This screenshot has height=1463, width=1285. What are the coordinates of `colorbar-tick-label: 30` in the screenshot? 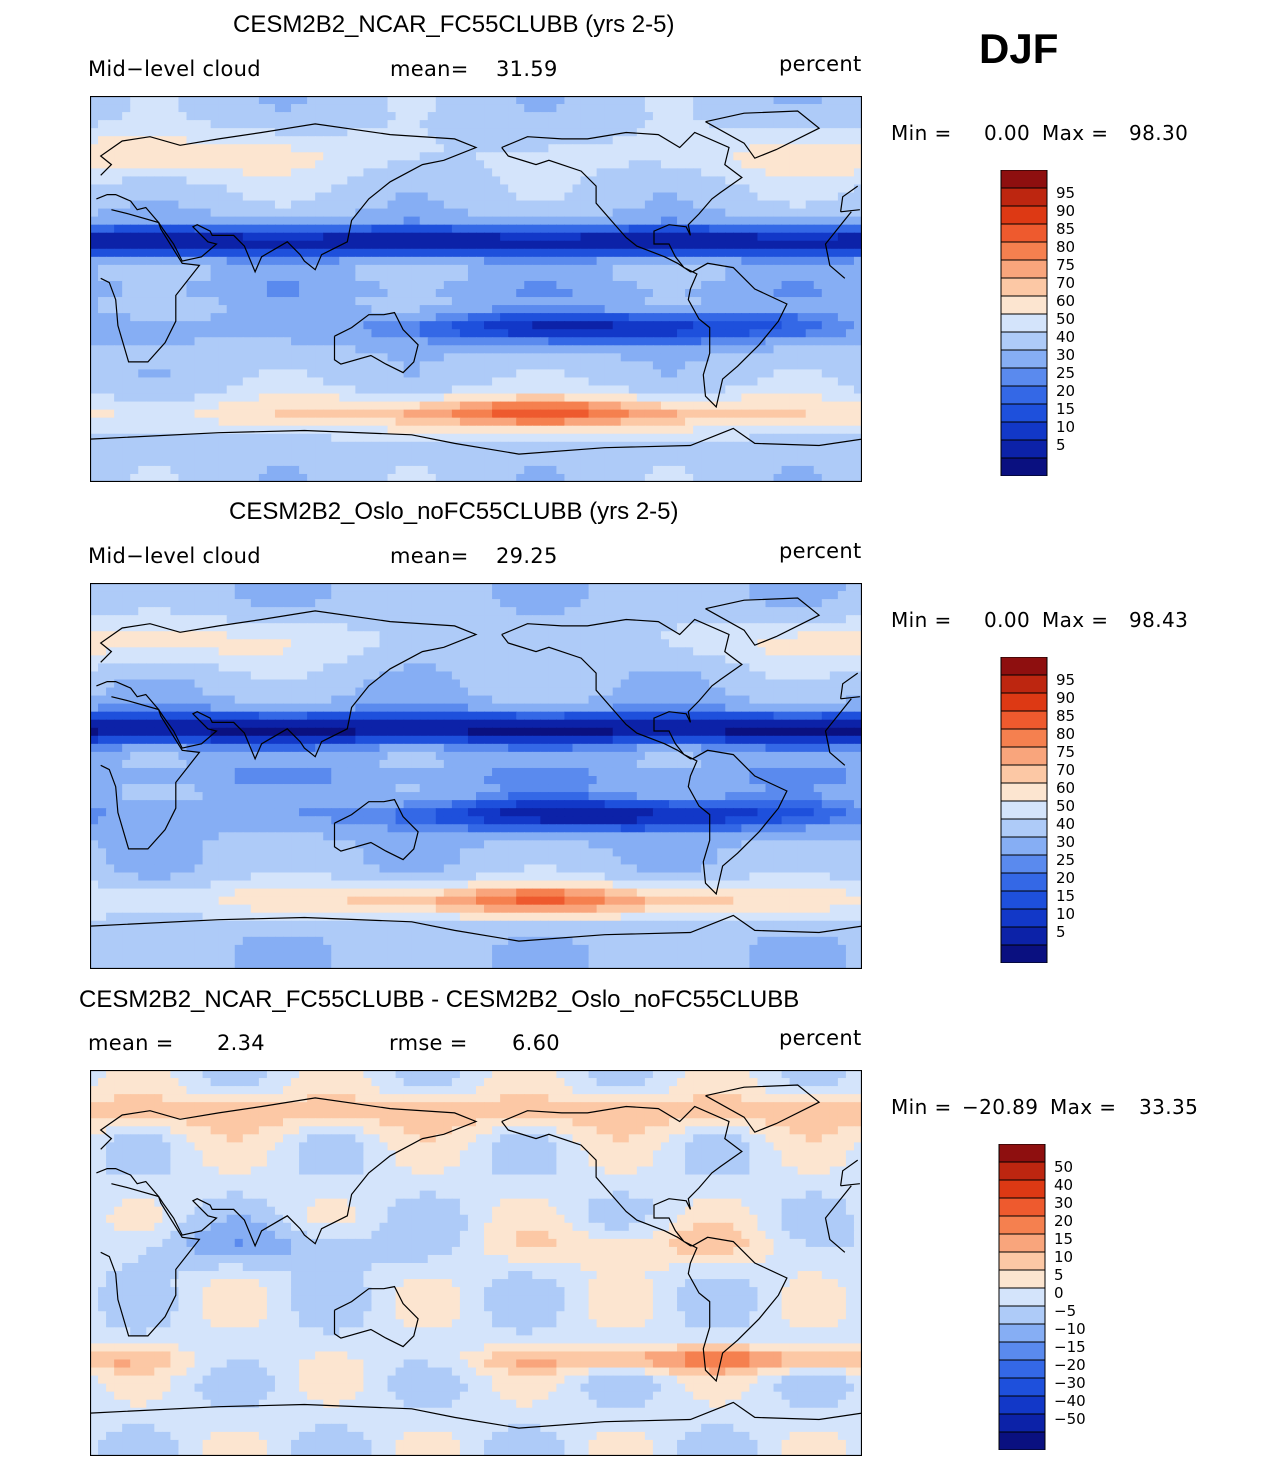 It's located at (1065, 355).